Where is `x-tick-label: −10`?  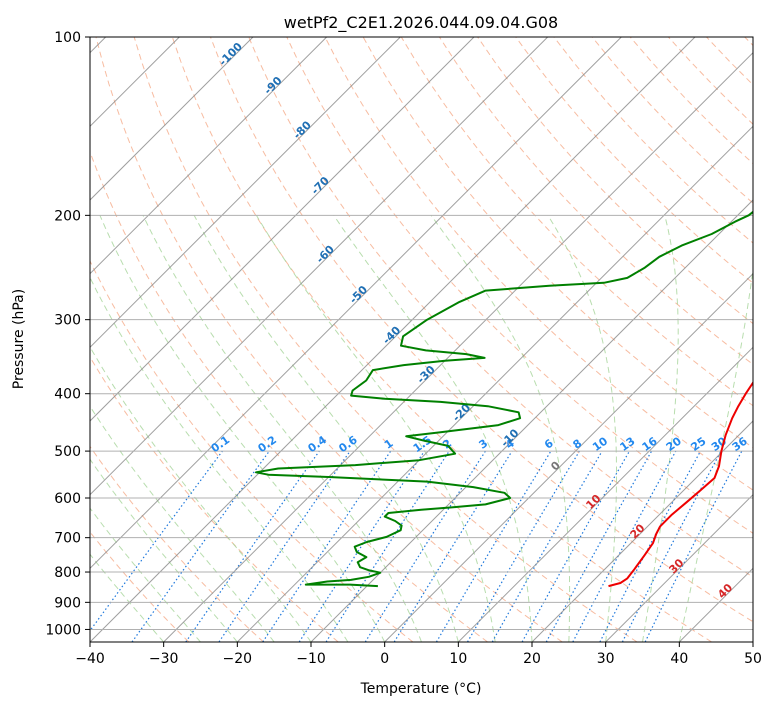 x-tick-label: −10 is located at coordinates (311, 659).